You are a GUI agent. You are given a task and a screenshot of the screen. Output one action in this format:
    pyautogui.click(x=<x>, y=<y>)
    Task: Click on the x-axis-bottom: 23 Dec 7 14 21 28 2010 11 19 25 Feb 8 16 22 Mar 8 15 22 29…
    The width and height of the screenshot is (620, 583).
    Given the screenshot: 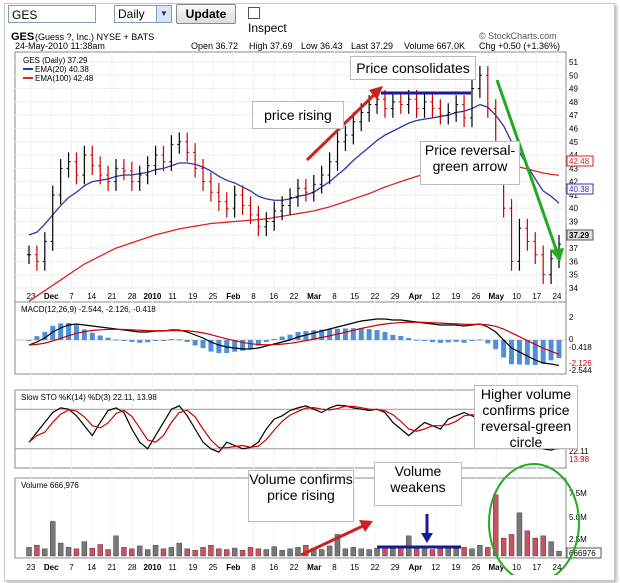 What is the action you would take?
    pyautogui.click(x=294, y=567)
    